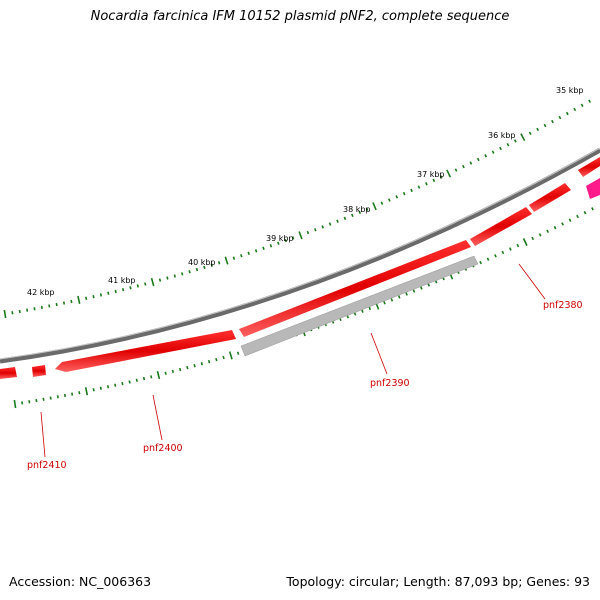 The image size is (600, 600). I want to click on label-pnf2400: pnf2400, so click(163, 448).